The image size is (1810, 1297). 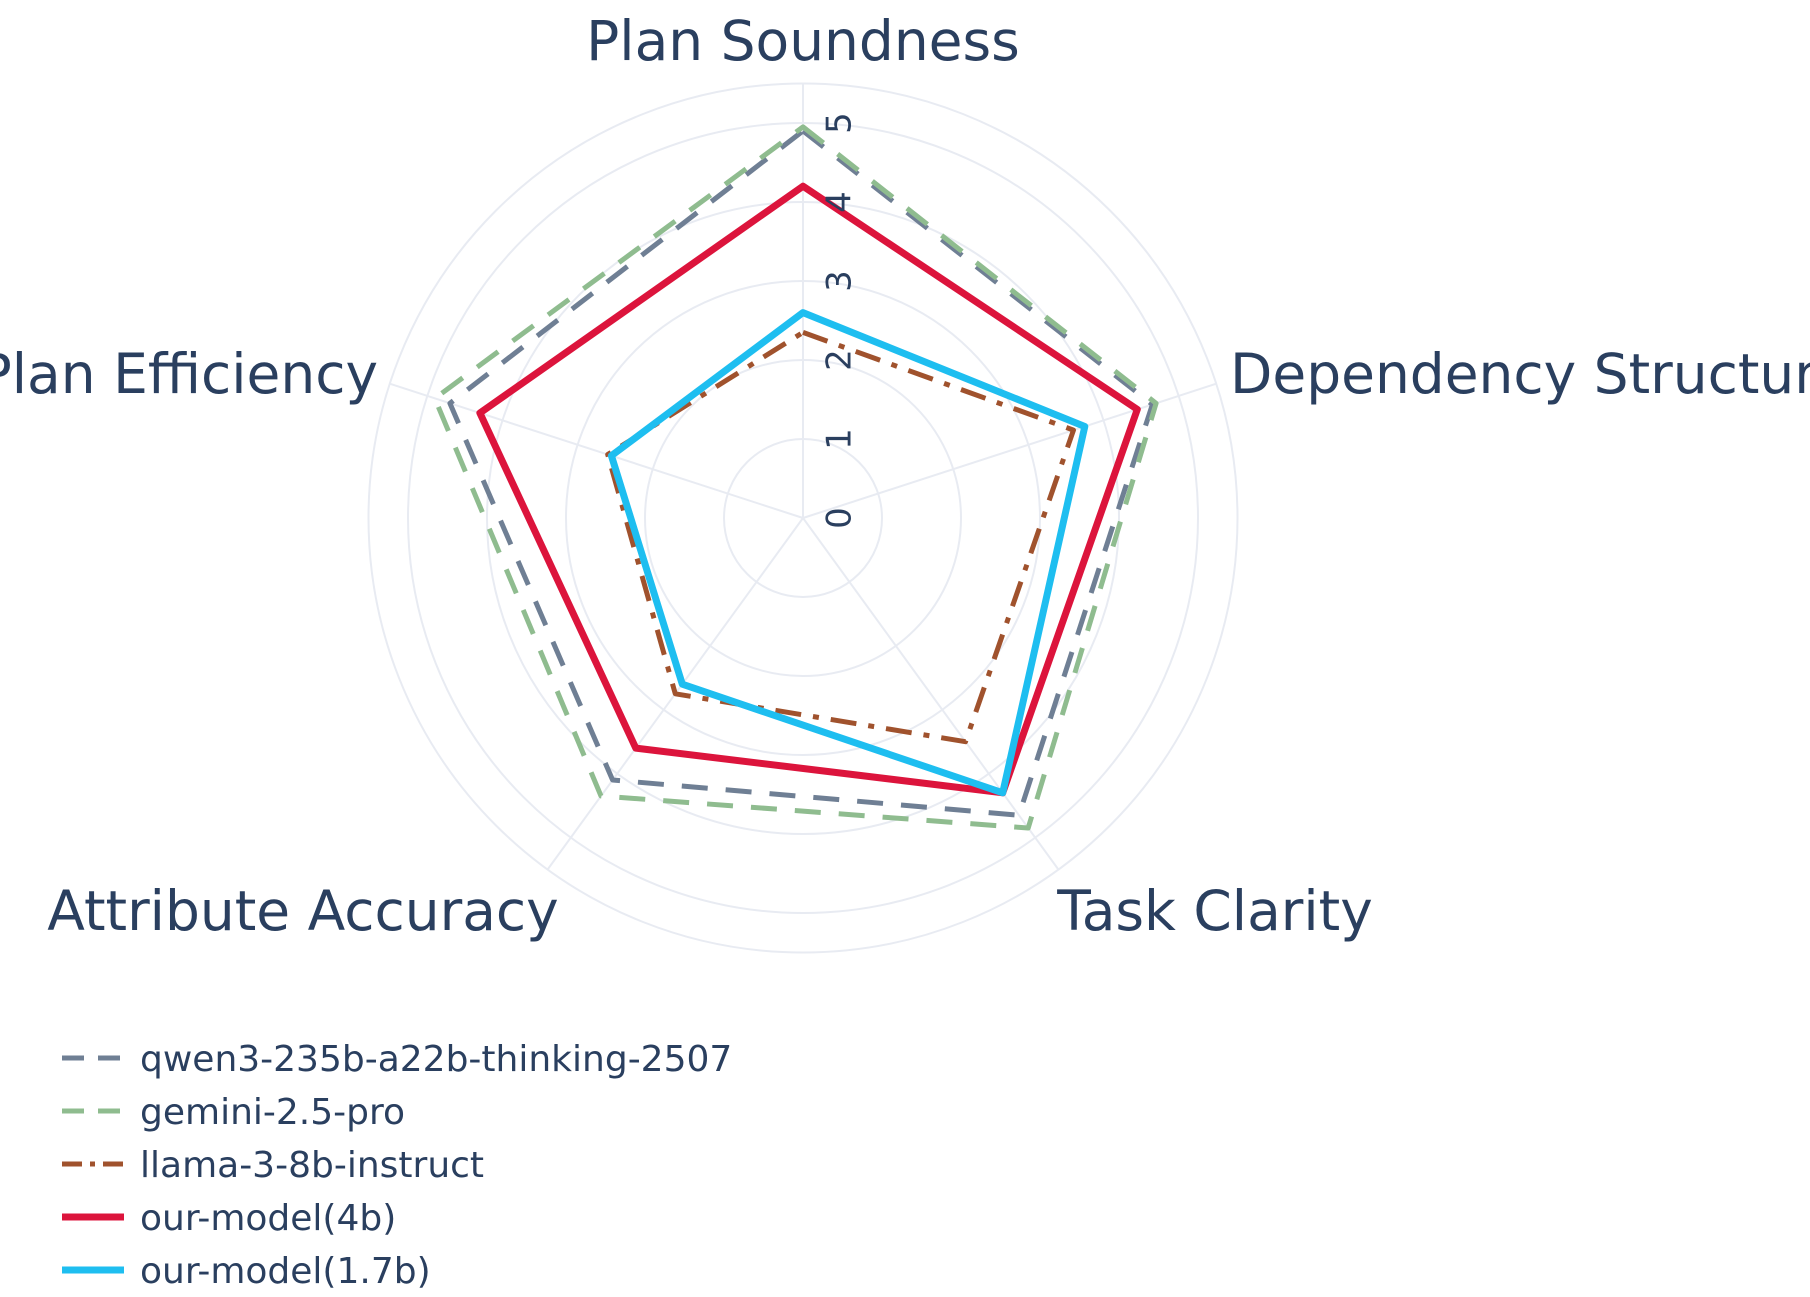 I want to click on radial-tick-label: 2, so click(x=840, y=360).